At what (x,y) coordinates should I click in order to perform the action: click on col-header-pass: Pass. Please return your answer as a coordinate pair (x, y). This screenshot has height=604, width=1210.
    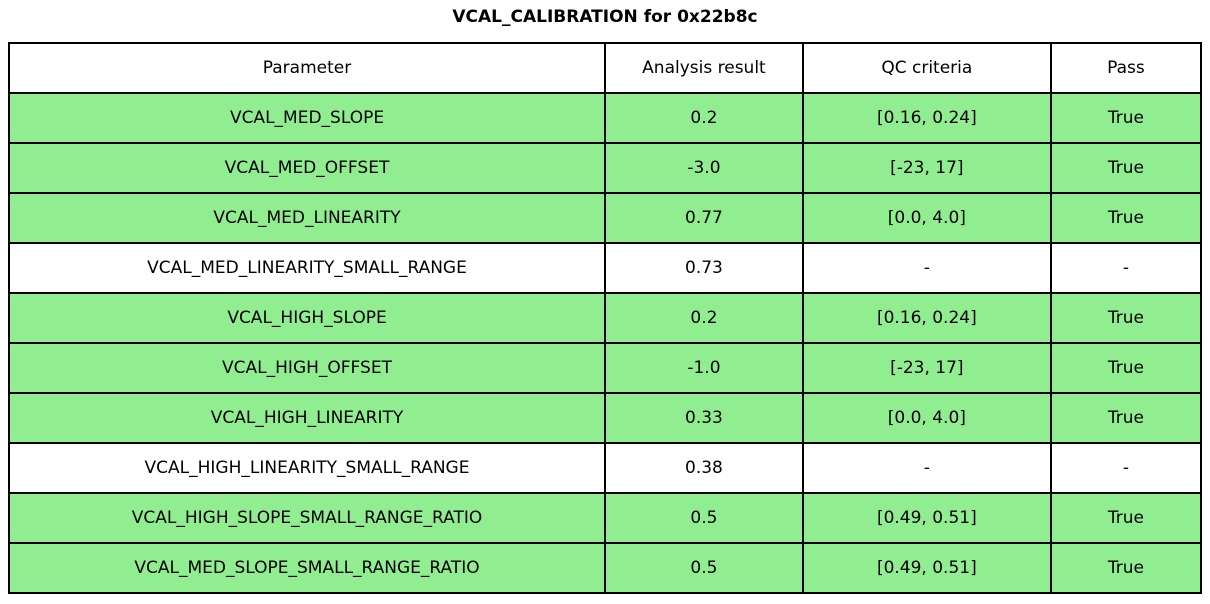
    Looking at the image, I should click on (1126, 68).